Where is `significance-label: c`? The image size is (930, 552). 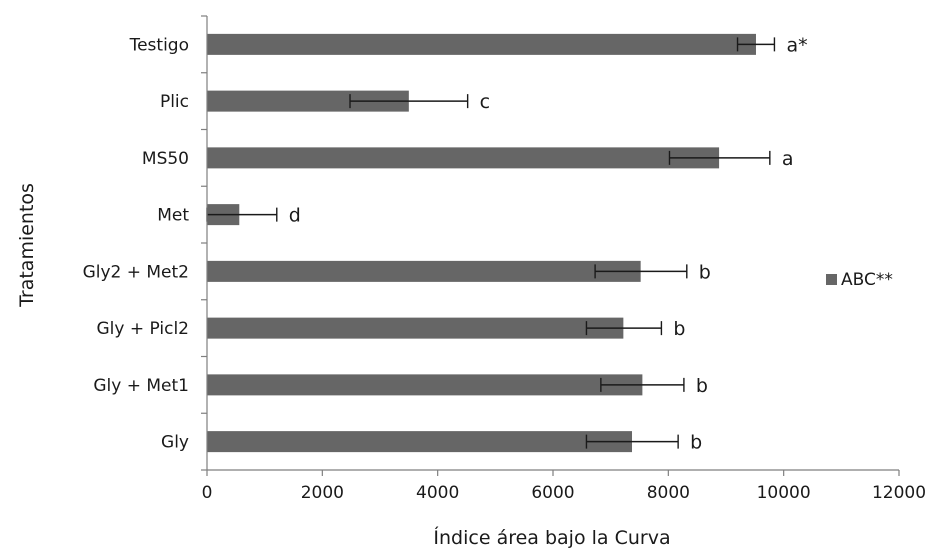 significance-label: c is located at coordinates (485, 102).